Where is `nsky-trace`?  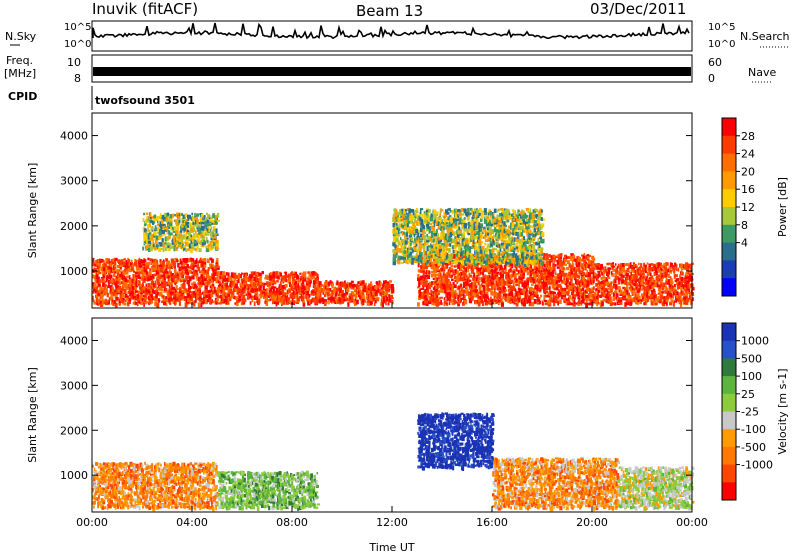 nsky-trace is located at coordinates (391, 31).